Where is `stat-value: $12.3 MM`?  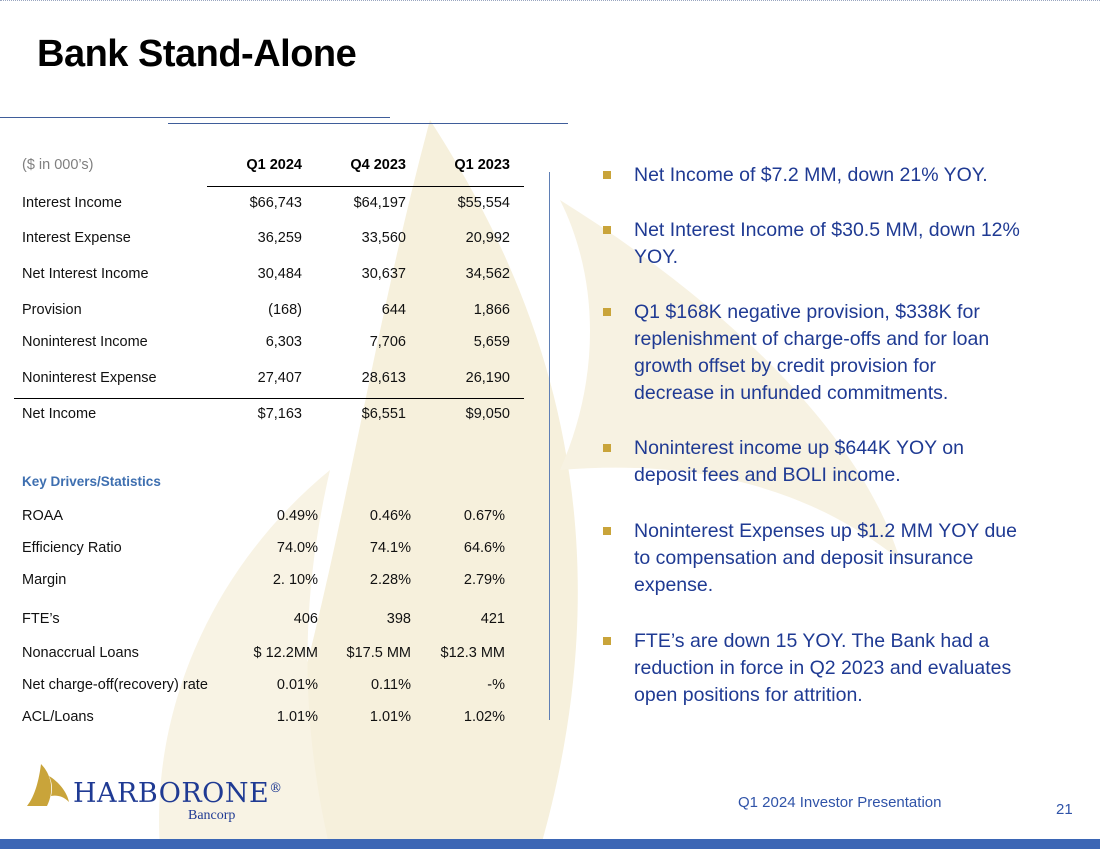 stat-value: $12.3 MM is located at coordinates (472, 653).